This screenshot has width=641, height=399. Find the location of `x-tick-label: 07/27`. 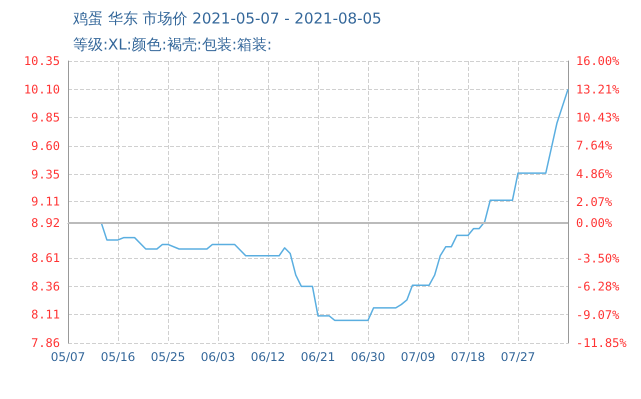

x-tick-label: 07/27 is located at coordinates (518, 357).